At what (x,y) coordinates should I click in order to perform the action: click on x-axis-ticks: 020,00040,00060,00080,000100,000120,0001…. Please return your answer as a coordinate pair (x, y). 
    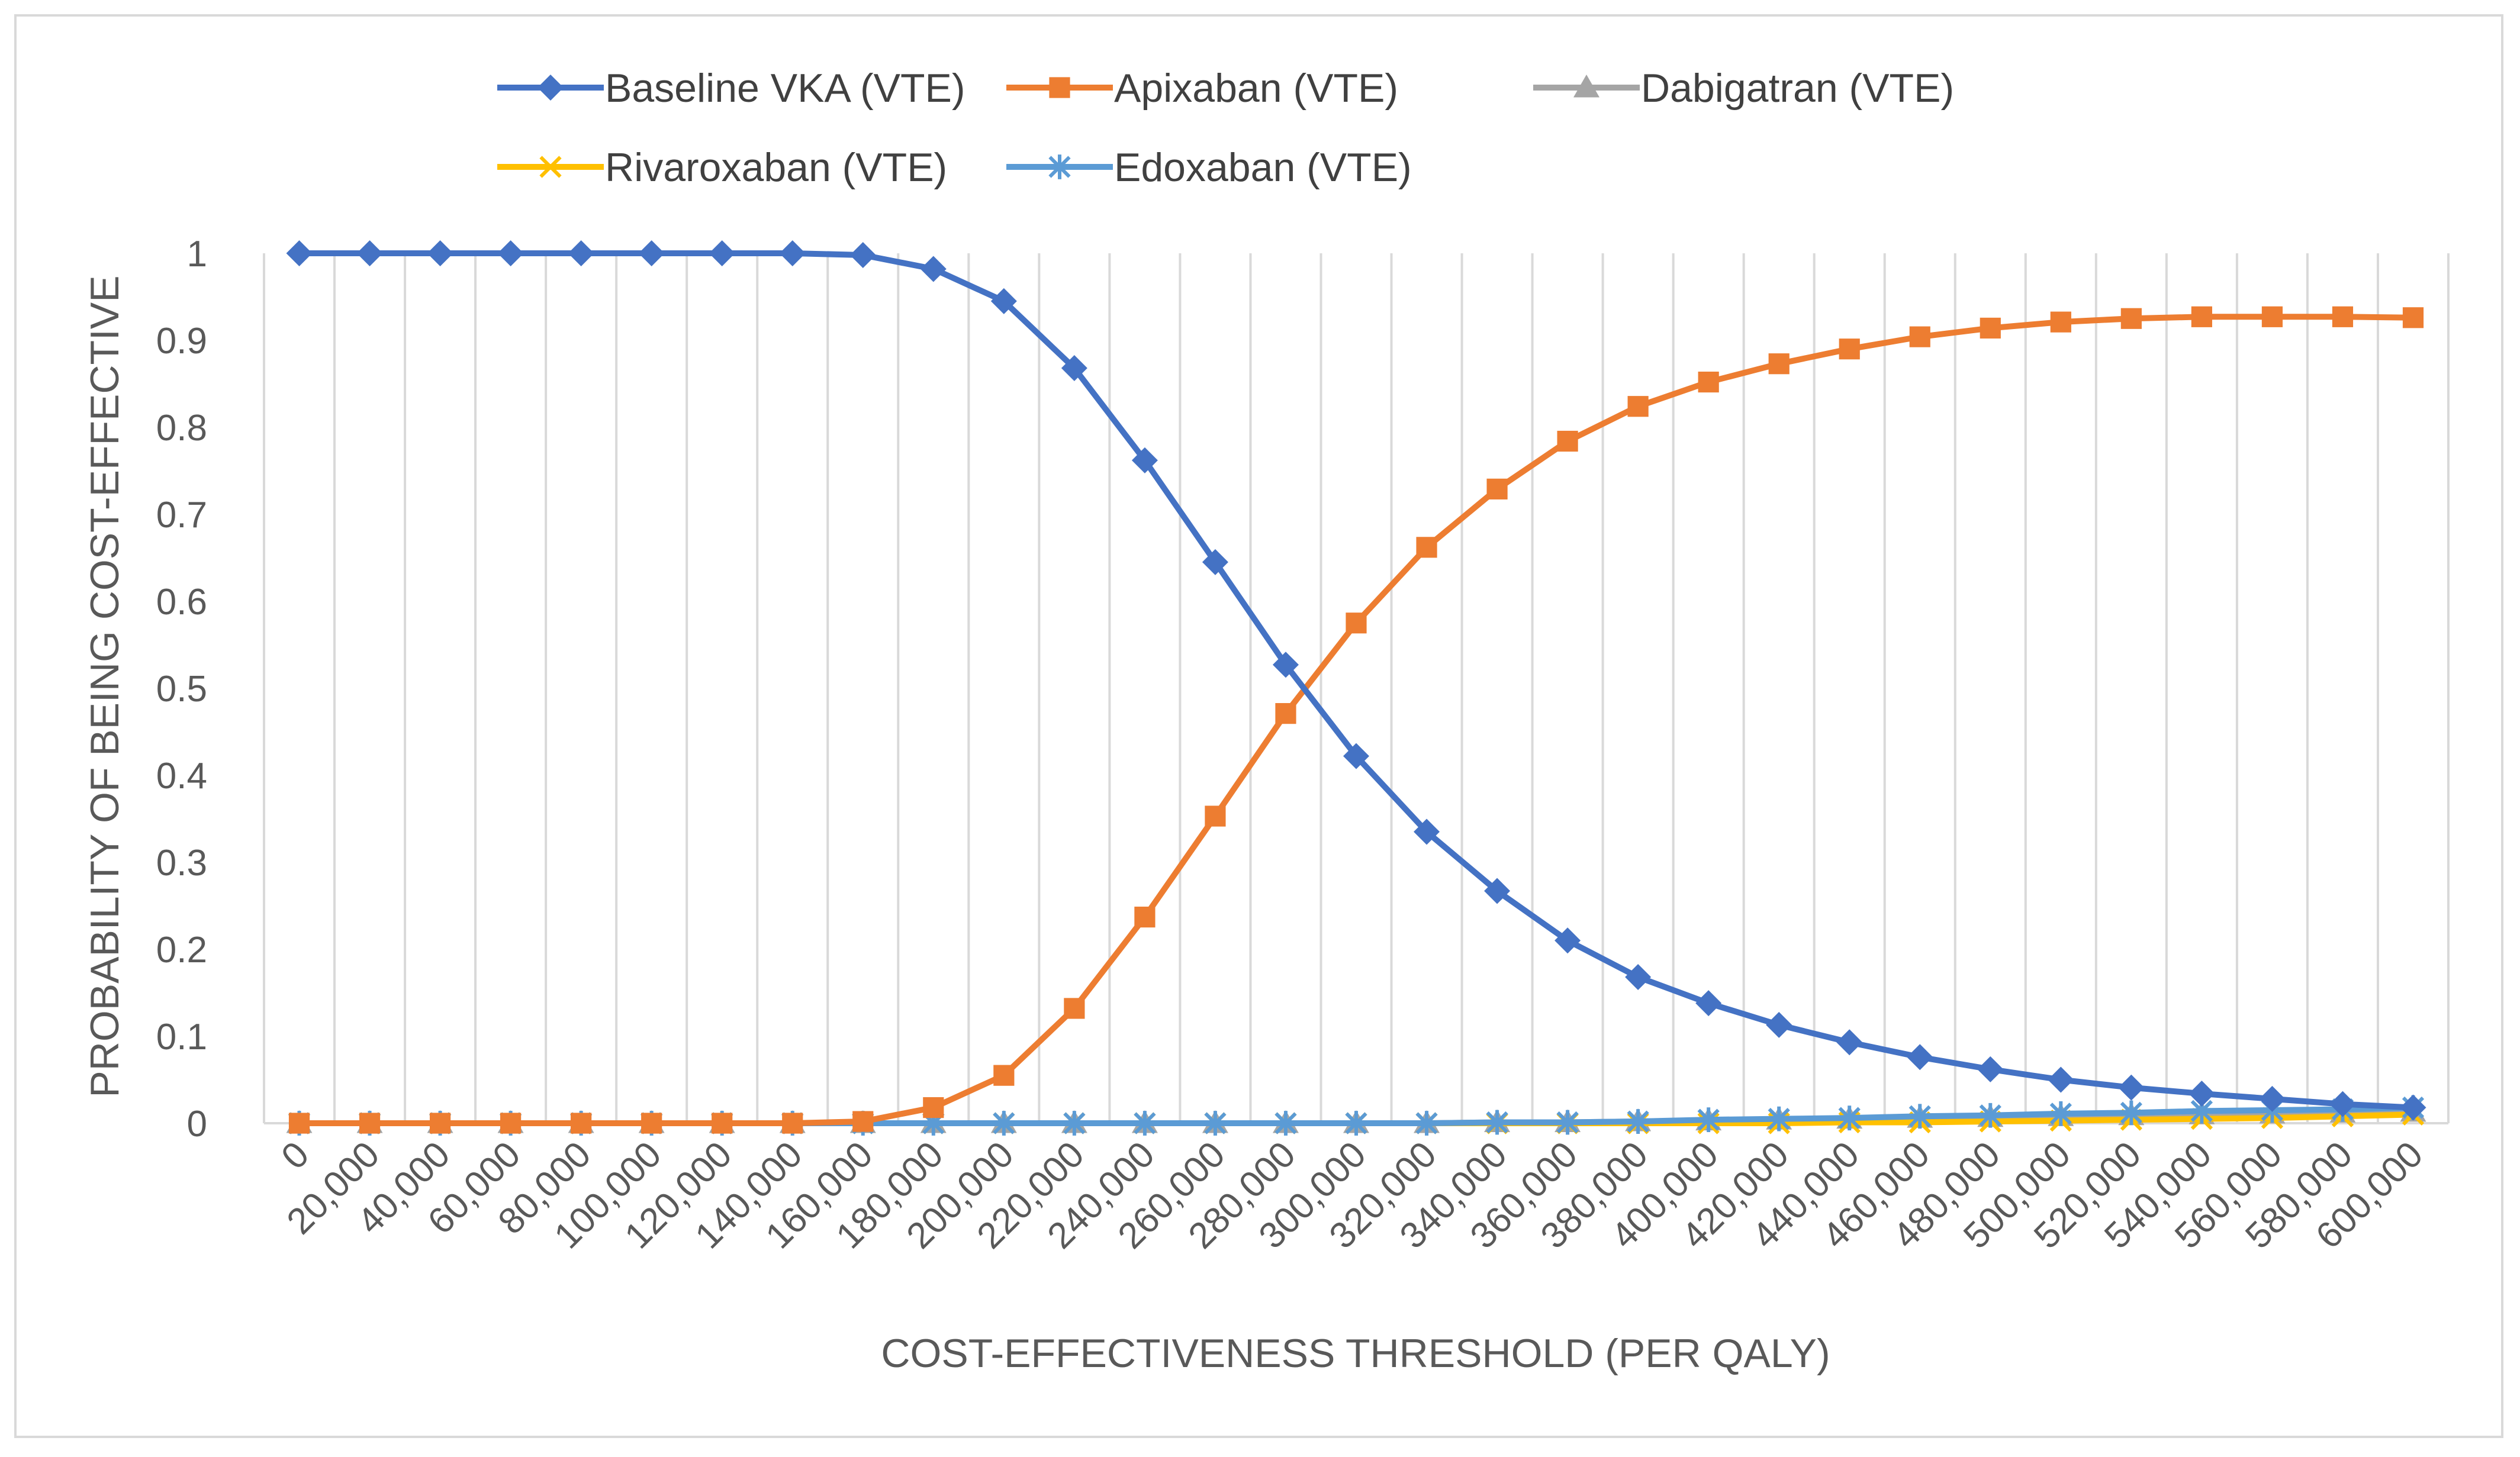
    Looking at the image, I should click on (1352, 1195).